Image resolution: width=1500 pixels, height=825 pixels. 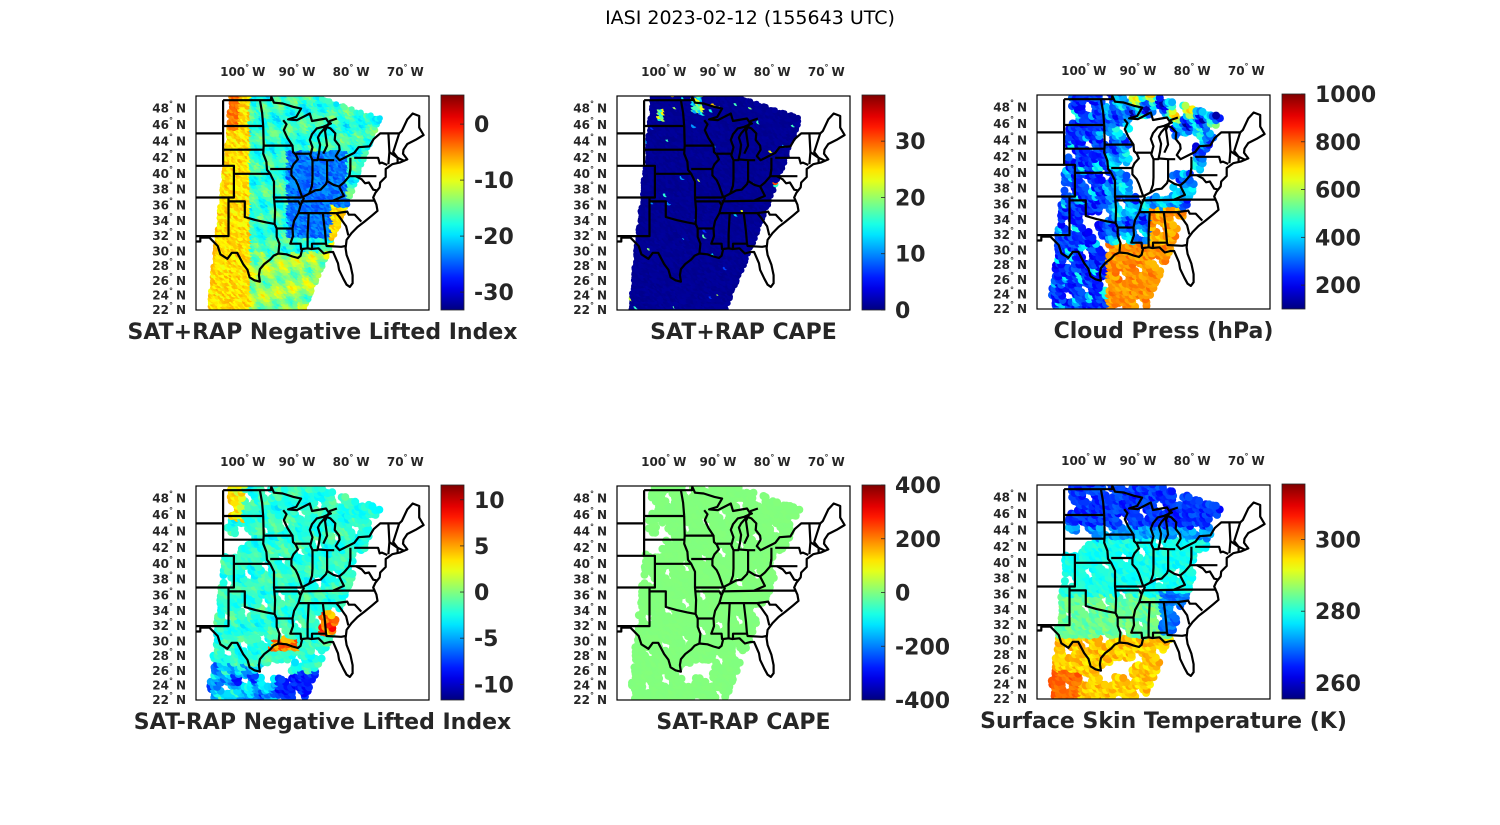 What do you see at coordinates (750, 18) in the screenshot?
I see `figure-title: IASI 2023-02-12 (155643 UTC)` at bounding box center [750, 18].